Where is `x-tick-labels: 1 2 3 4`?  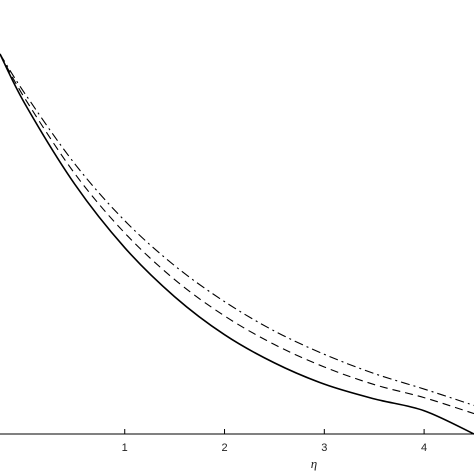
x-tick-labels: 1 2 3 4 is located at coordinates (274, 448).